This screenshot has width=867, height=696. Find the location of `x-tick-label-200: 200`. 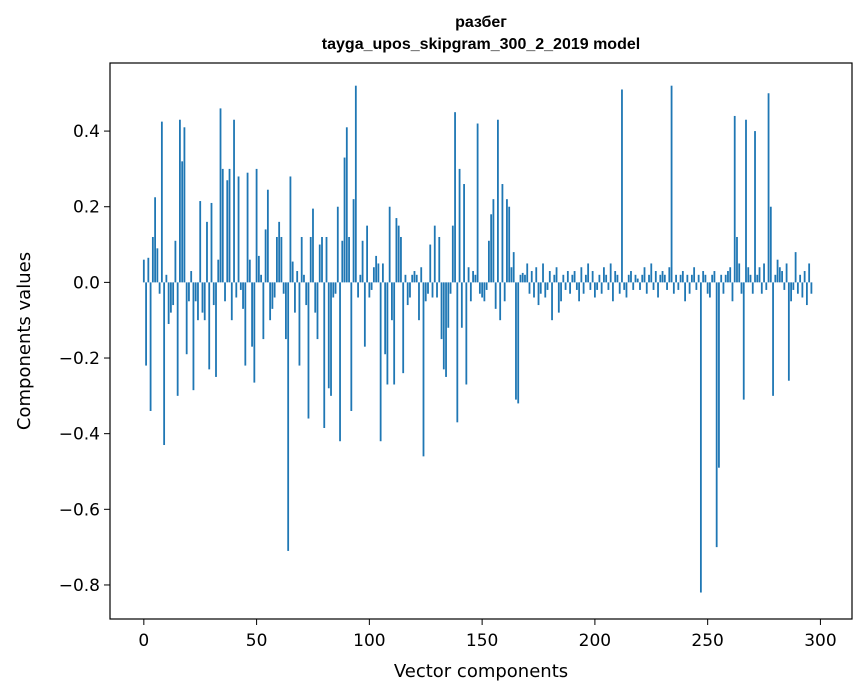

x-tick-label-200: 200 is located at coordinates (595, 641).